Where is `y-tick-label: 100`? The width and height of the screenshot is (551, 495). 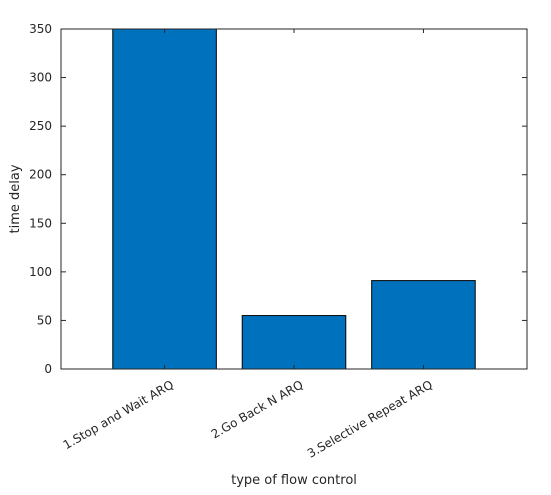 y-tick-label: 100 is located at coordinates (40, 272).